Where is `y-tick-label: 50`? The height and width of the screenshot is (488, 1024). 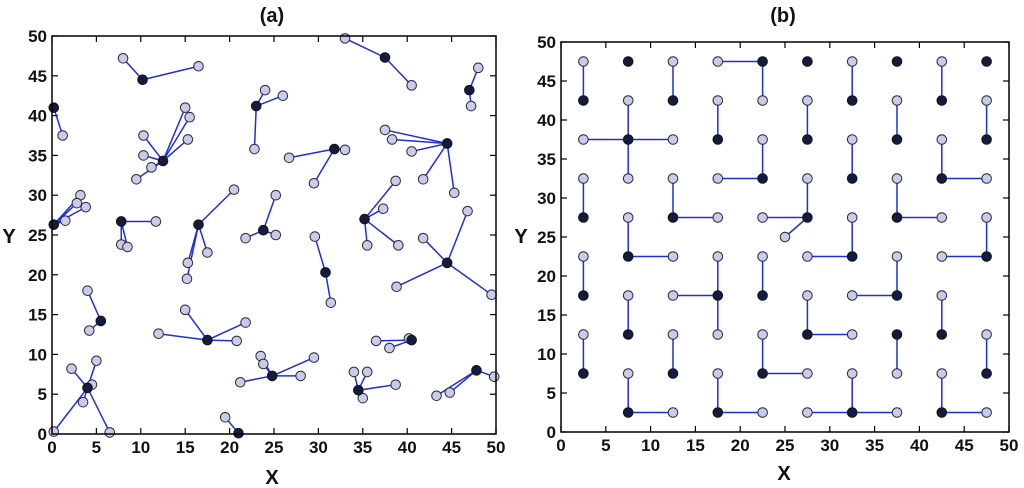
y-tick-label: 50 is located at coordinates (37, 36).